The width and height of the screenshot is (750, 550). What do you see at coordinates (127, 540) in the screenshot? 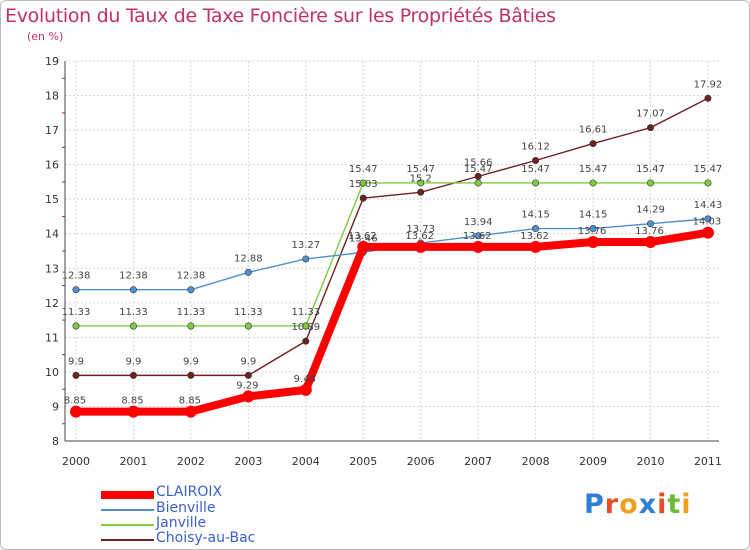
I see `legend-line-choisy-au-bac` at bounding box center [127, 540].